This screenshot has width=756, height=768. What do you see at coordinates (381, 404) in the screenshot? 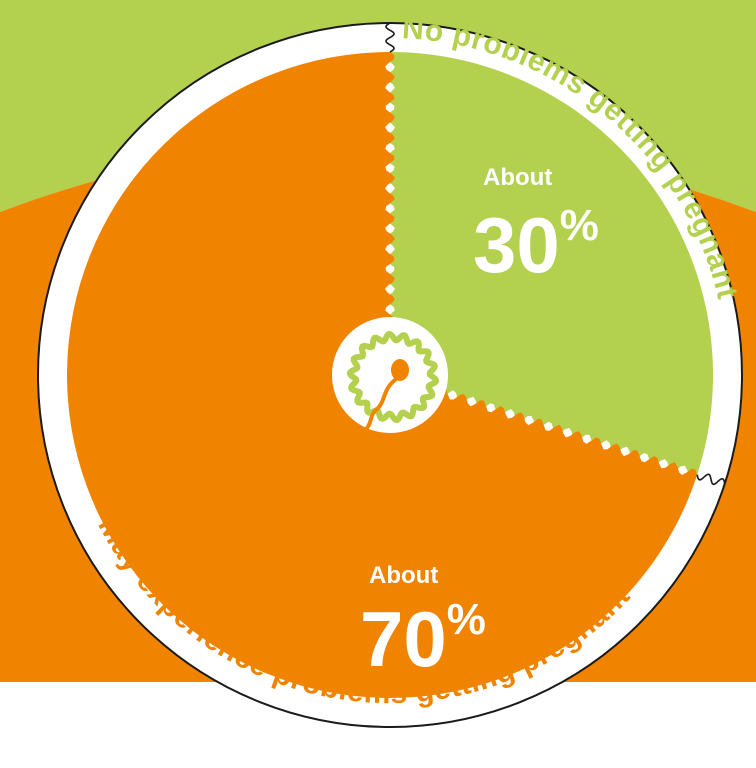
I see `sperm-tail` at bounding box center [381, 404].